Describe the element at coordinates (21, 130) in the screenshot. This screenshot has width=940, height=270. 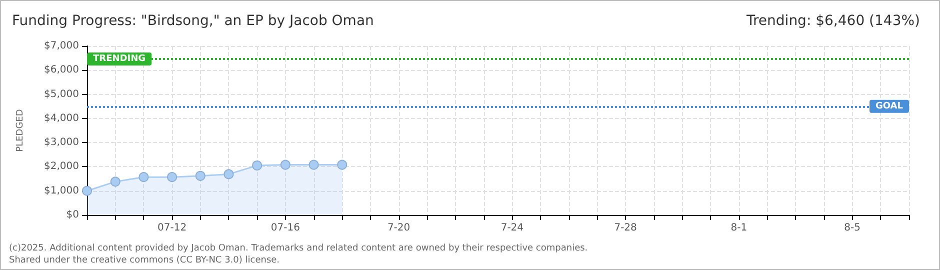
I see `y-axis-title: PLEDGED` at that location.